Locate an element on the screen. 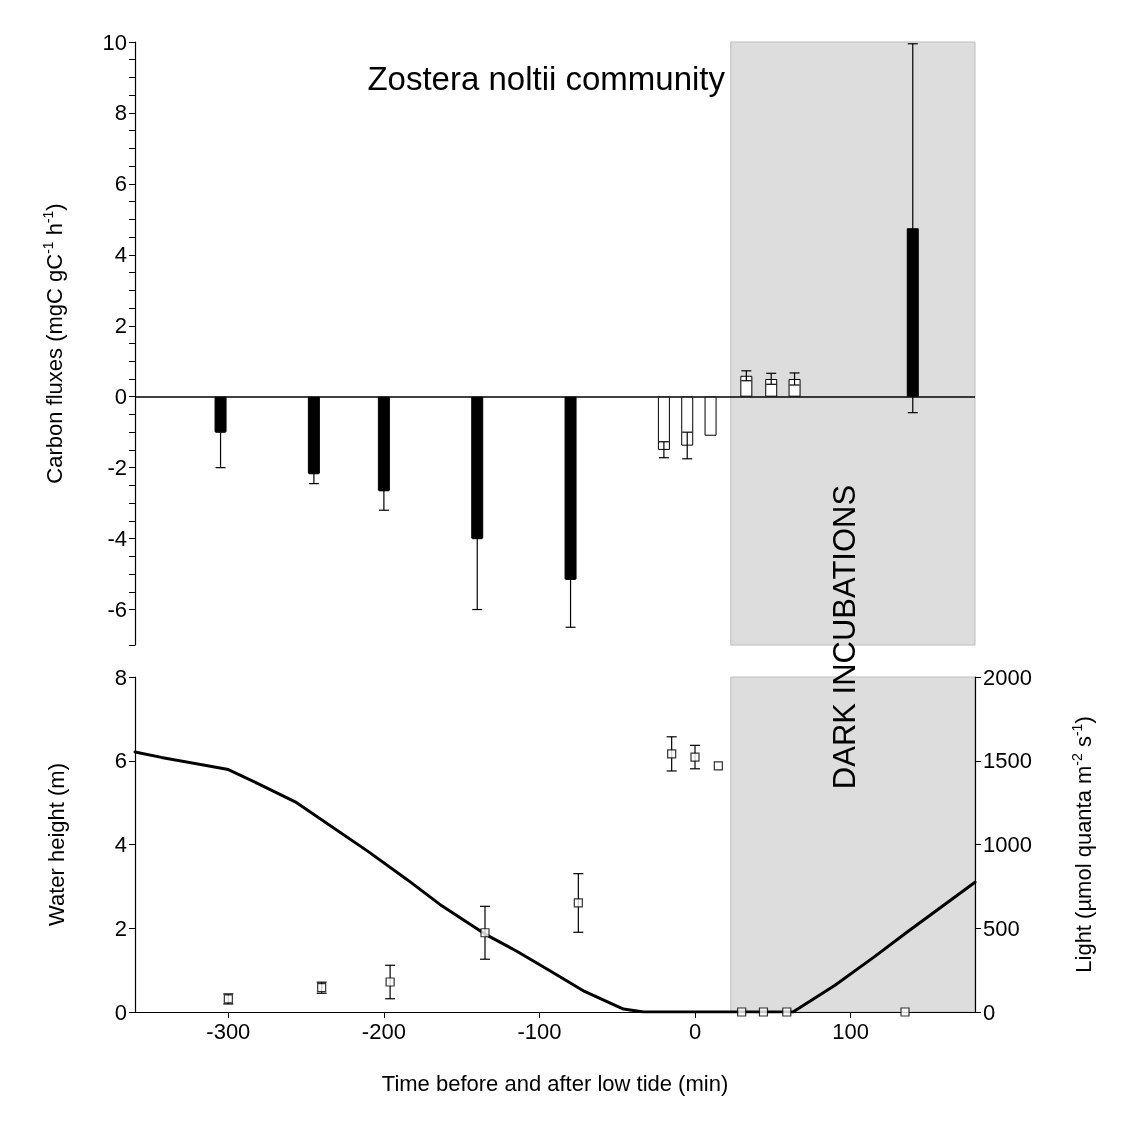 This screenshot has width=1137, height=1131. x-tick-label: -200 is located at coordinates (383, 1031).